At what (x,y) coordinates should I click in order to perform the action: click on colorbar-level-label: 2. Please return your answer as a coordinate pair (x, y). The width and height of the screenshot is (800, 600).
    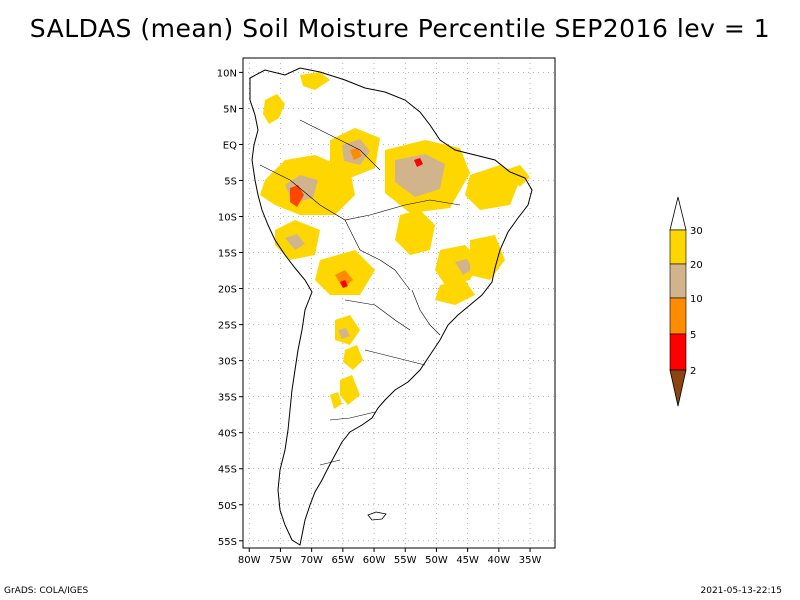
    Looking at the image, I should click on (693, 371).